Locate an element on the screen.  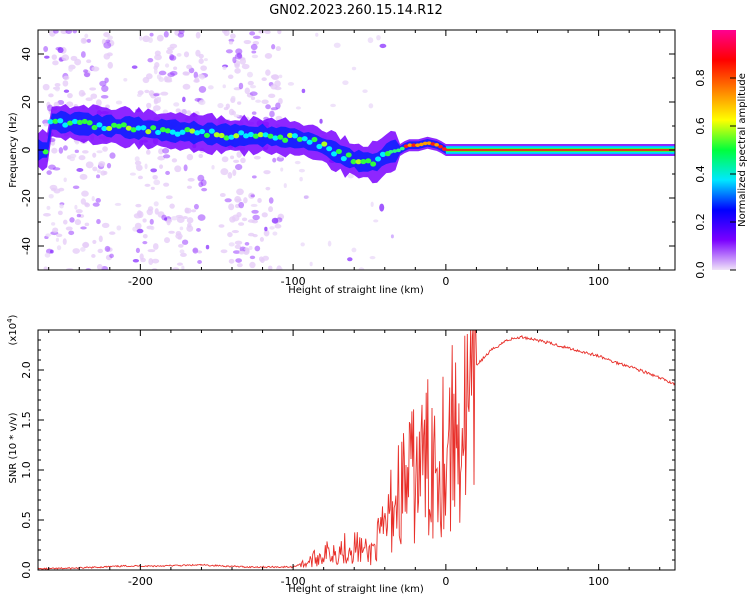
colorbar-tick-label: 0.8 is located at coordinates (700, 78).